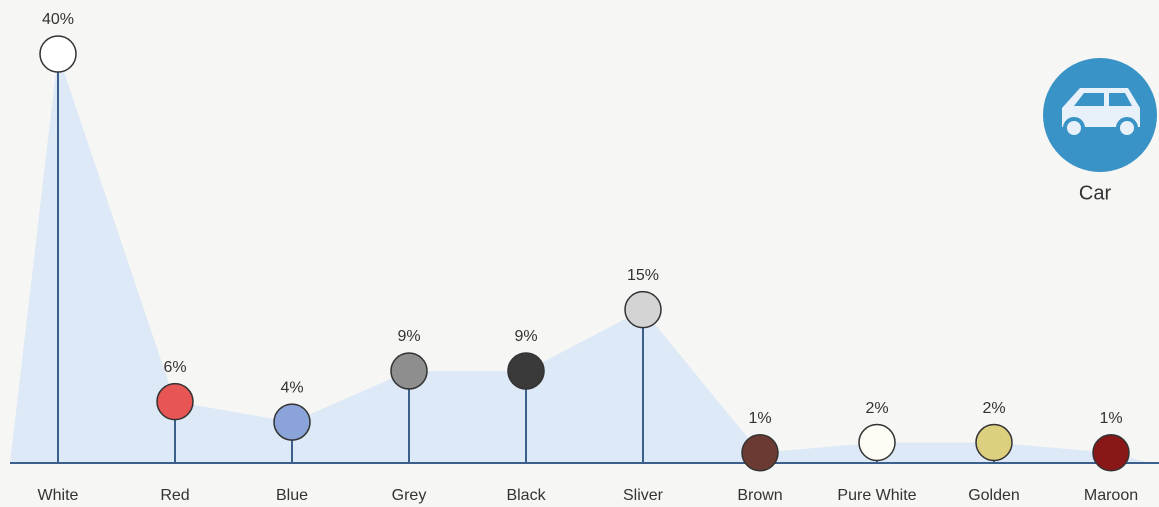 Image resolution: width=1159 pixels, height=507 pixels. I want to click on value-label: 6%, so click(174, 367).